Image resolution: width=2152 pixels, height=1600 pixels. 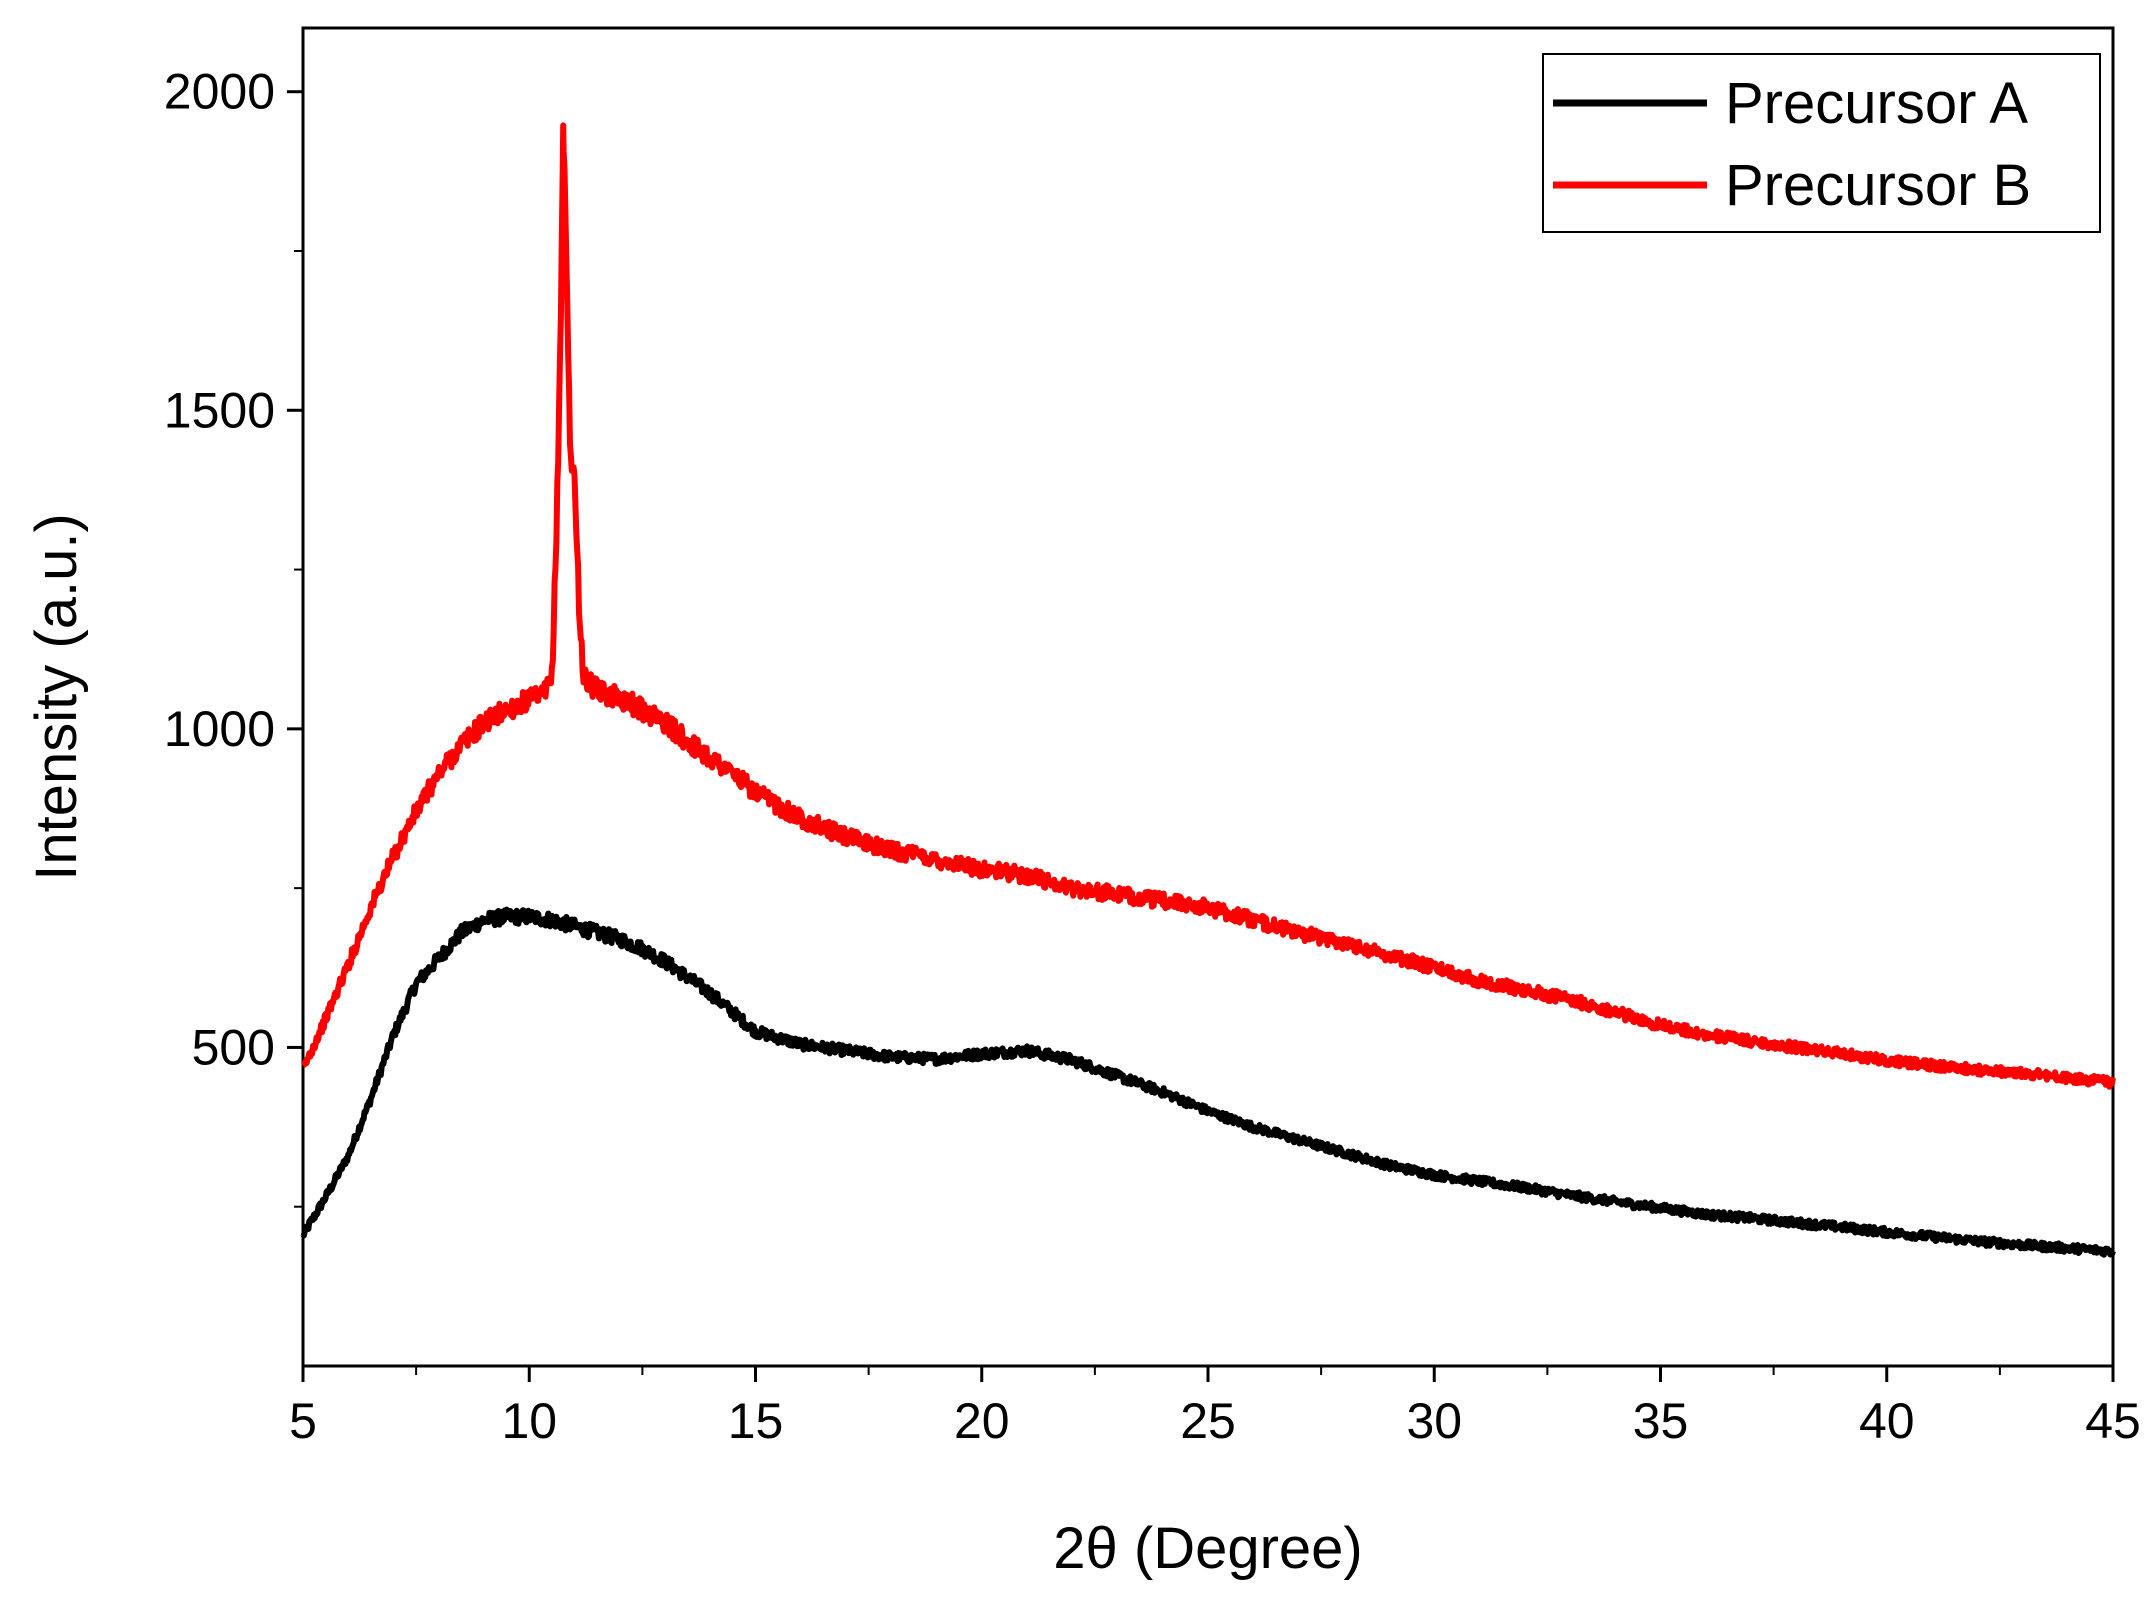 What do you see at coordinates (1876, 103) in the screenshot?
I see `legend-label-precursor-a: Precursor A` at bounding box center [1876, 103].